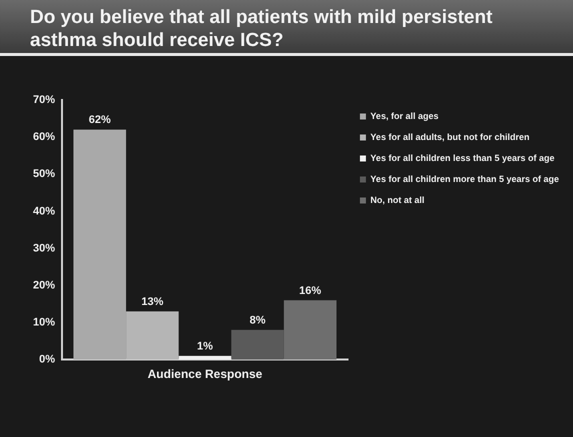  I want to click on chart-title: Do you believe that all patients with mild persistent asthma should receive ICS?, so click(286, 28).